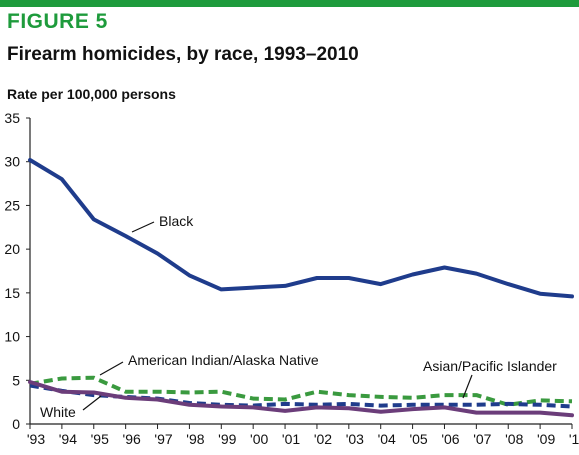 The height and width of the screenshot is (455, 579). I want to click on y-tick-label: 15, so click(12, 293).